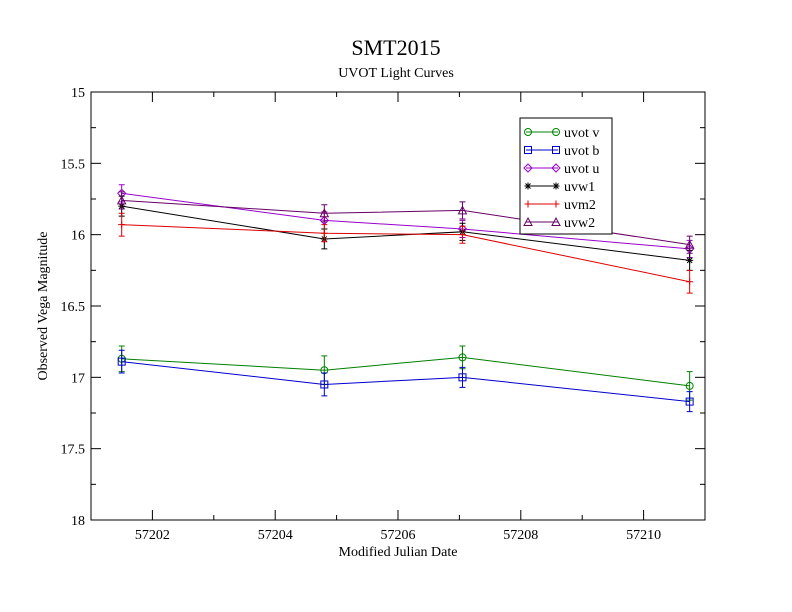 Image resolution: width=792 pixels, height=612 pixels. I want to click on y-tick-label: 17, so click(78, 378).